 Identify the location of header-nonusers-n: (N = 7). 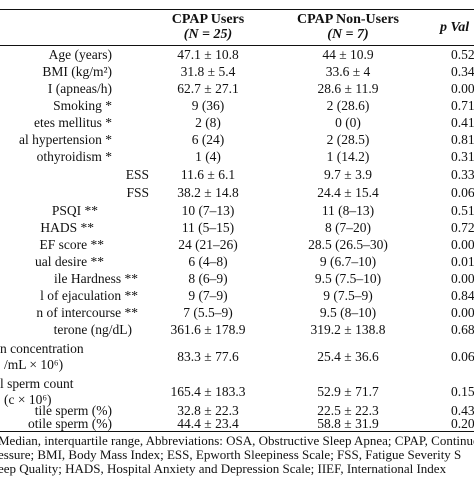
(348, 34).